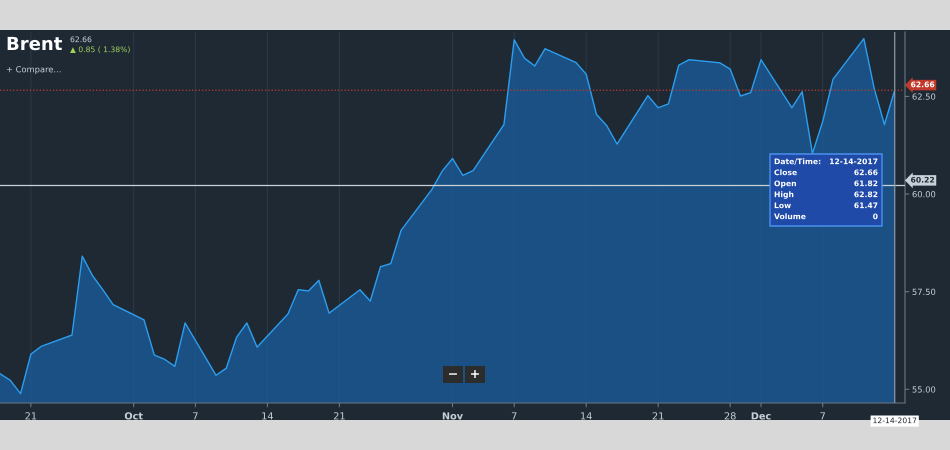 This screenshot has width=950, height=450. Describe the element at coordinates (924, 389) in the screenshot. I see `y-tick-label: 55.00` at that location.